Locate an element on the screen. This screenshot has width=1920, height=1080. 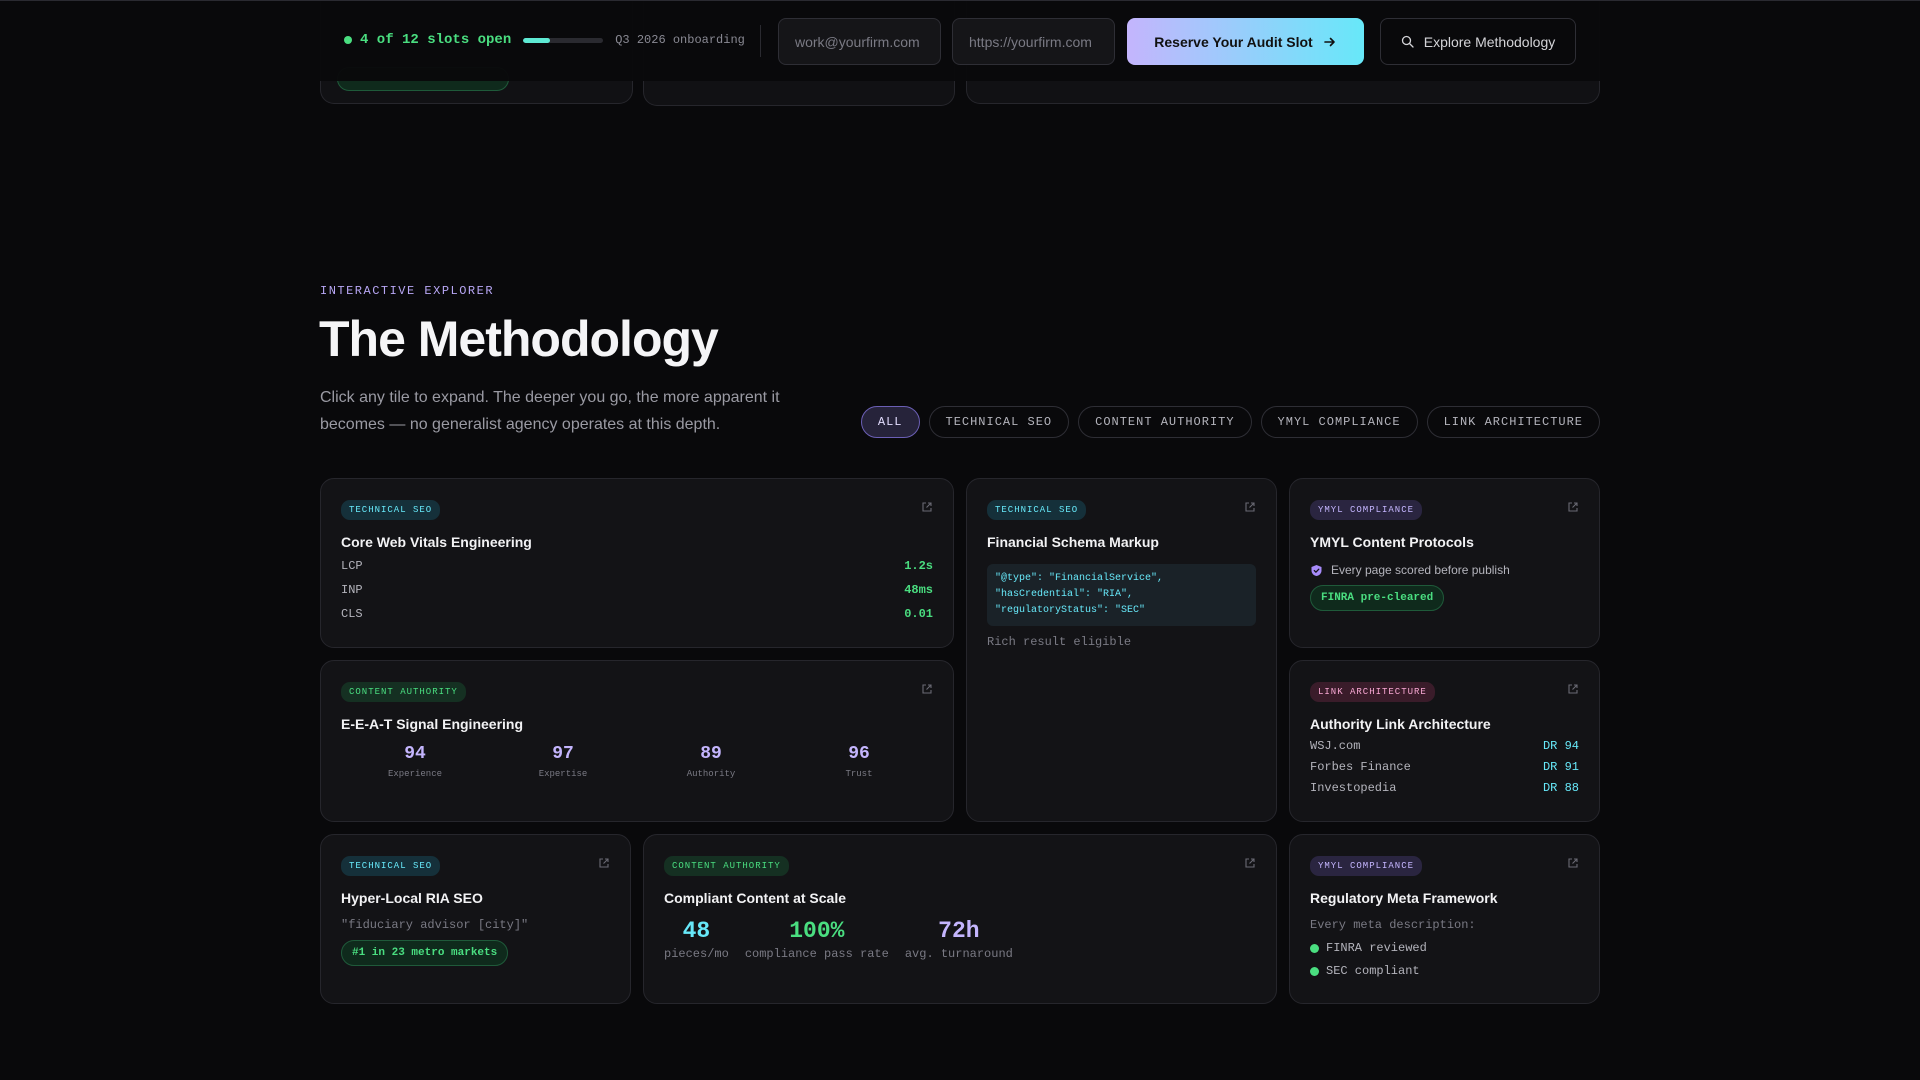
filter-chip-link-architecture: LINK ARCHITECTURE is located at coordinates (1513, 422).